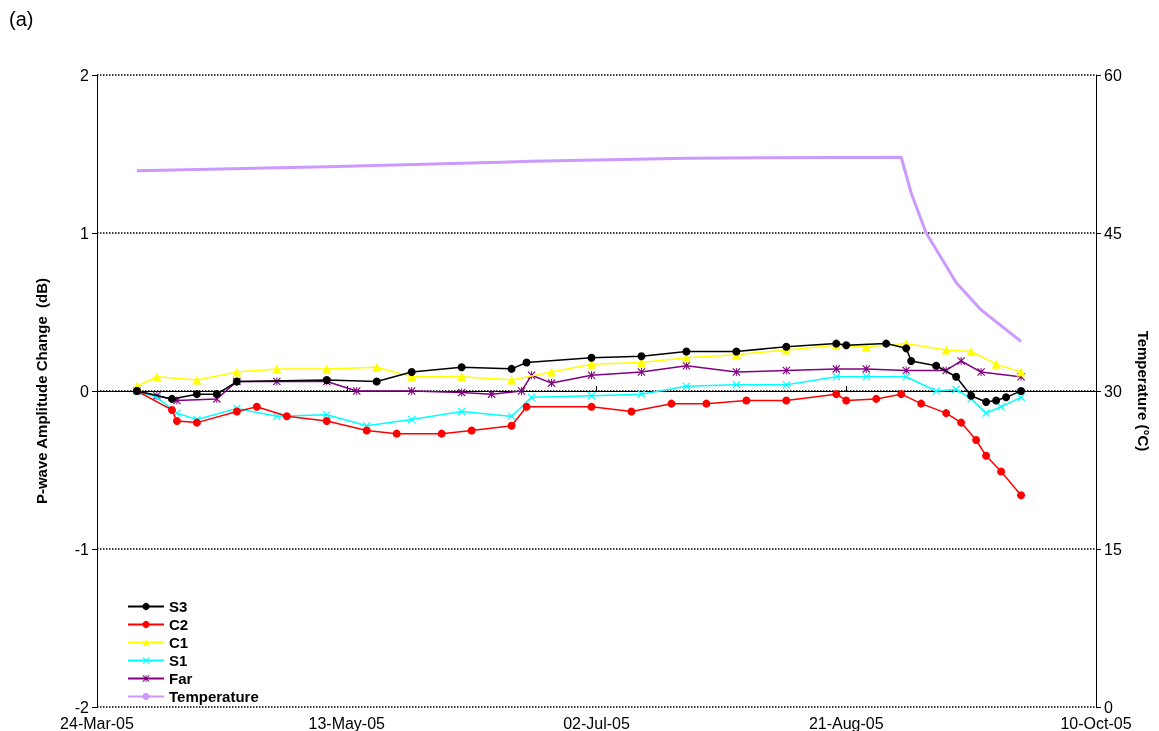  Describe the element at coordinates (82, 707) in the screenshot. I see `y-tick-label: -2` at that location.